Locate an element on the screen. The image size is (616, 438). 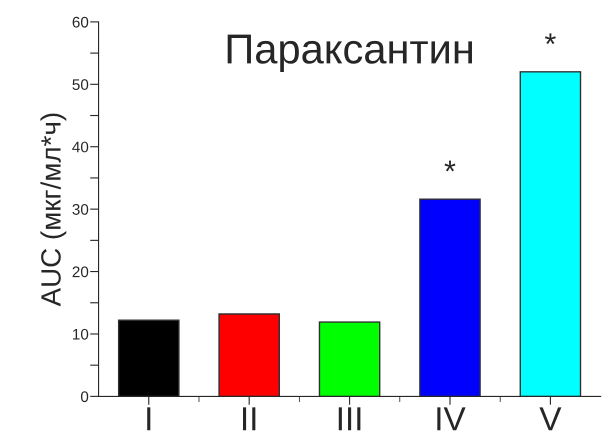
x-tick-label: IV is located at coordinates (451, 418).